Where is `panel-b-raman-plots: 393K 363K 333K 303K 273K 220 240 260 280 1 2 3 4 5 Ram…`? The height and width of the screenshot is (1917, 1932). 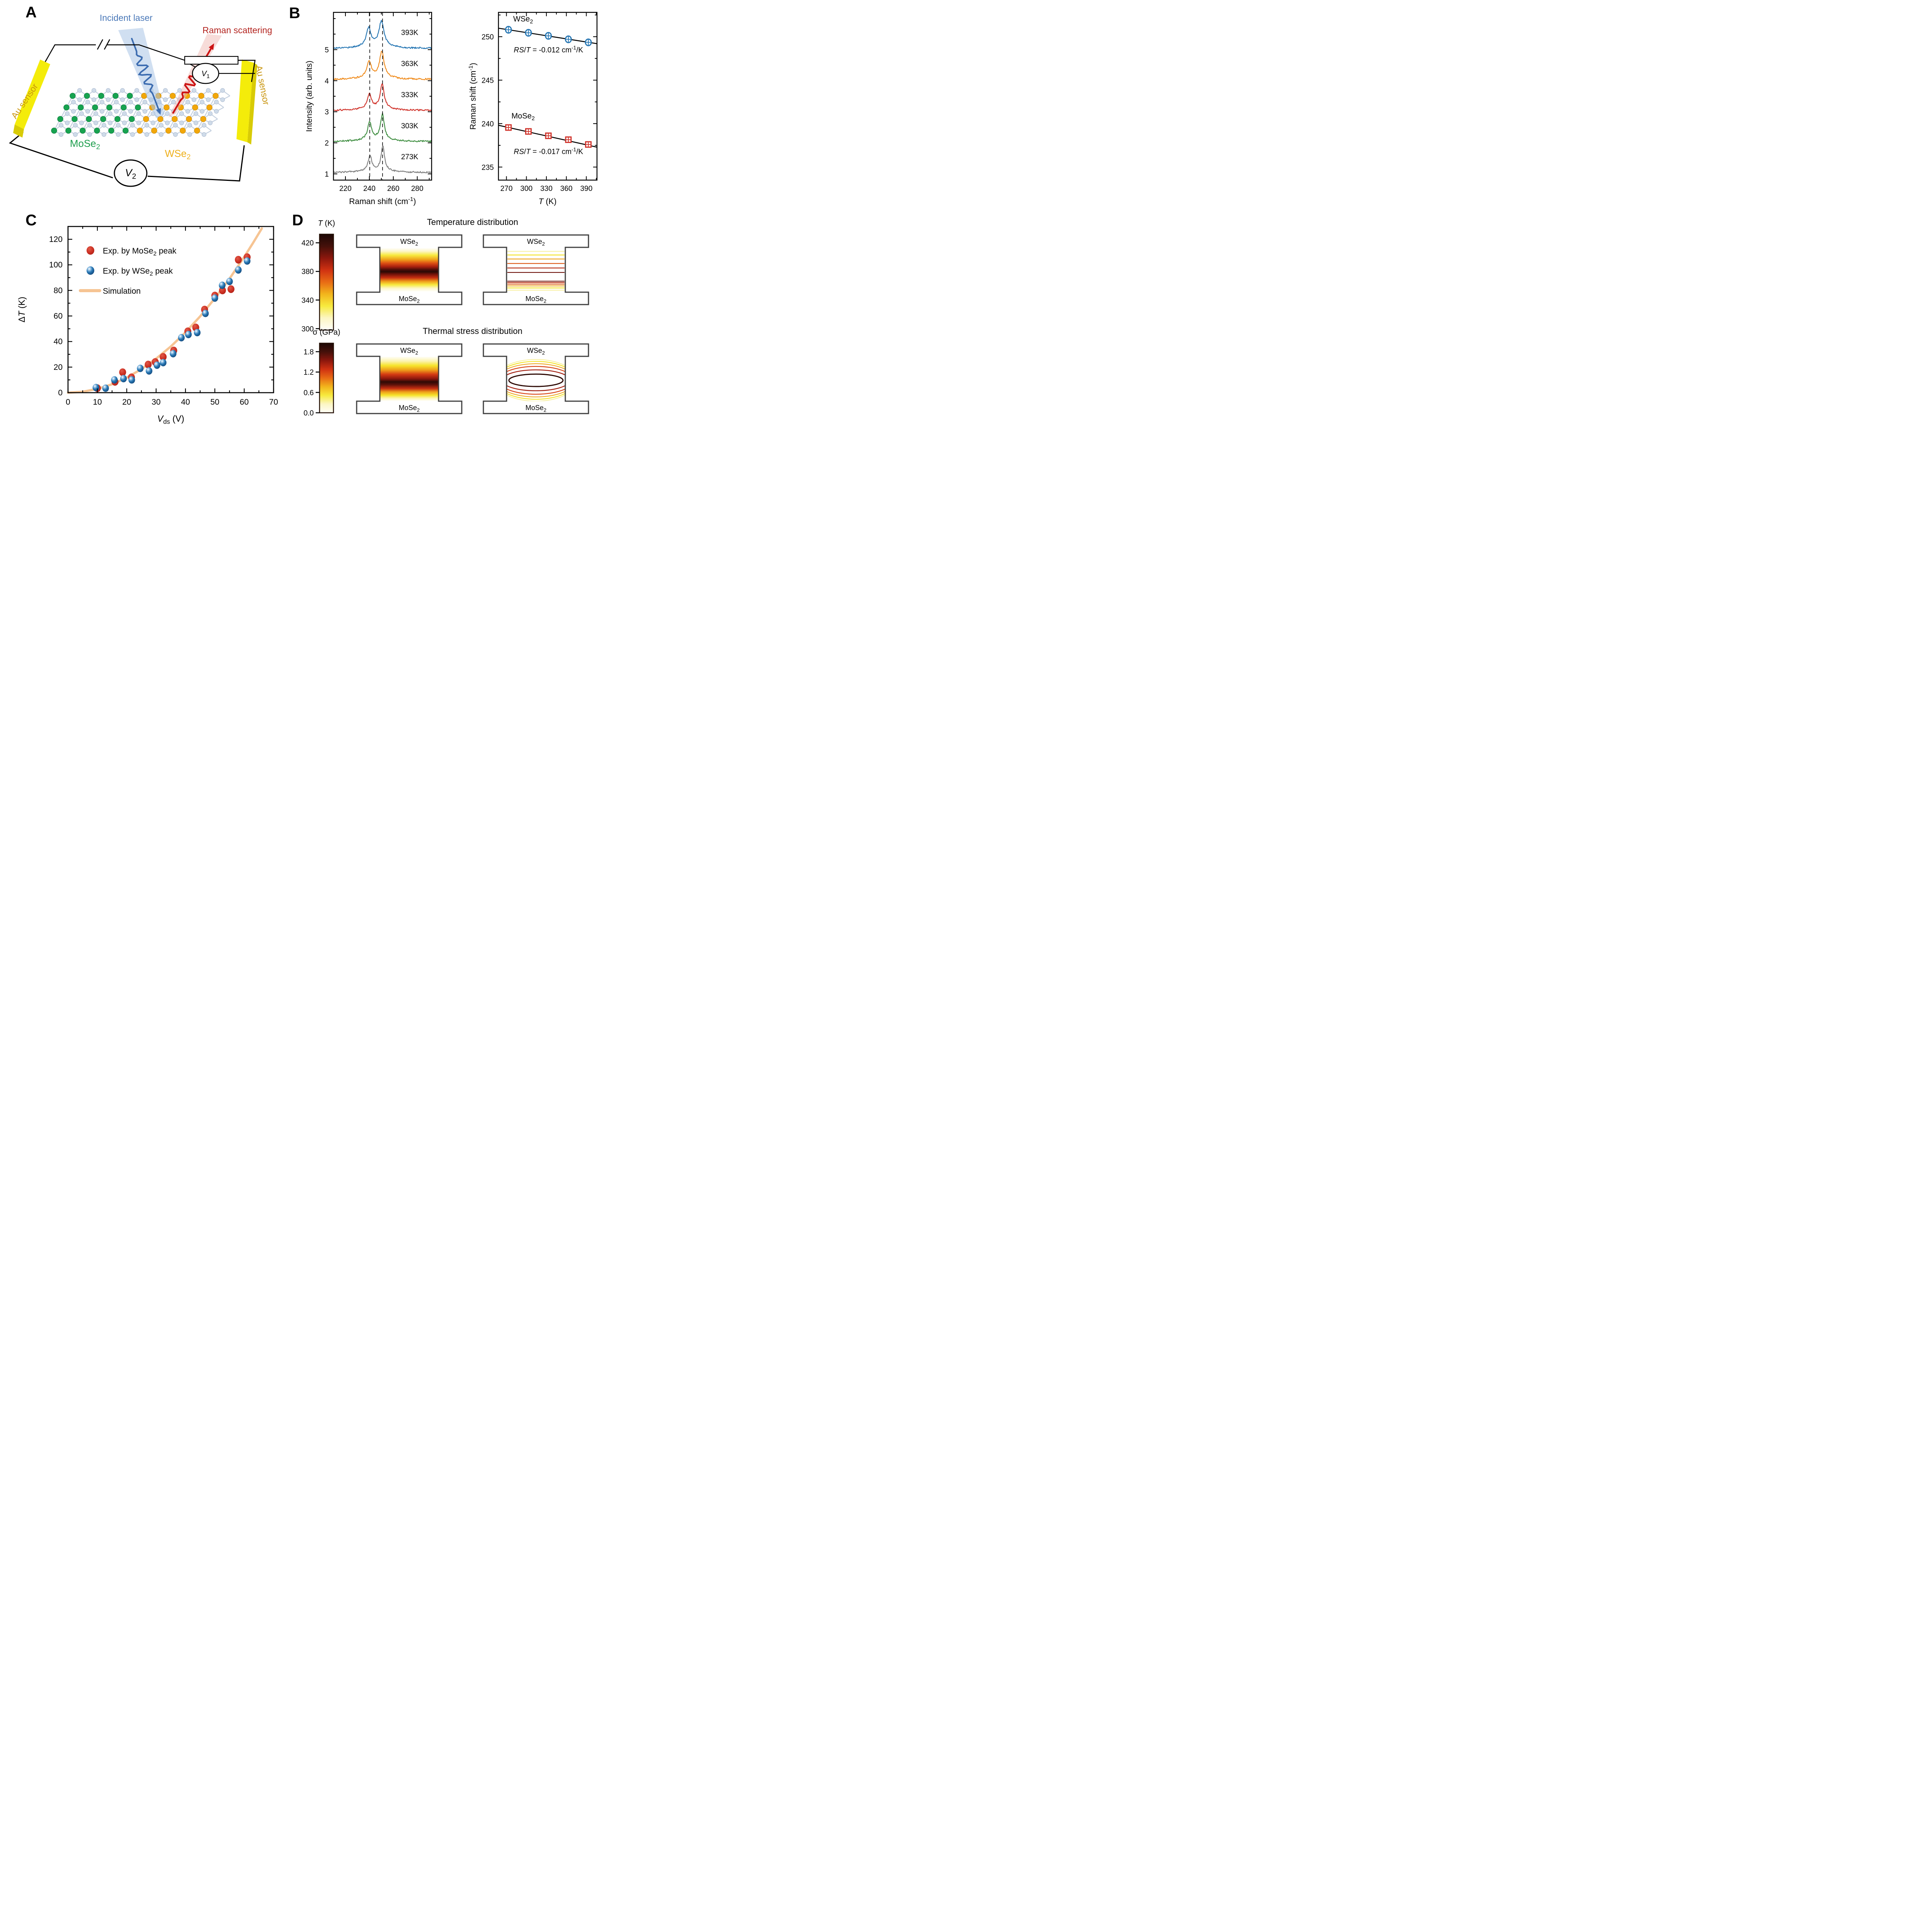
panel-b-raman-plots: 393K 363K 333K 303K 273K 220 240 260 280 1 2 3 4 5 Ram… is located at coordinates (445, 106).